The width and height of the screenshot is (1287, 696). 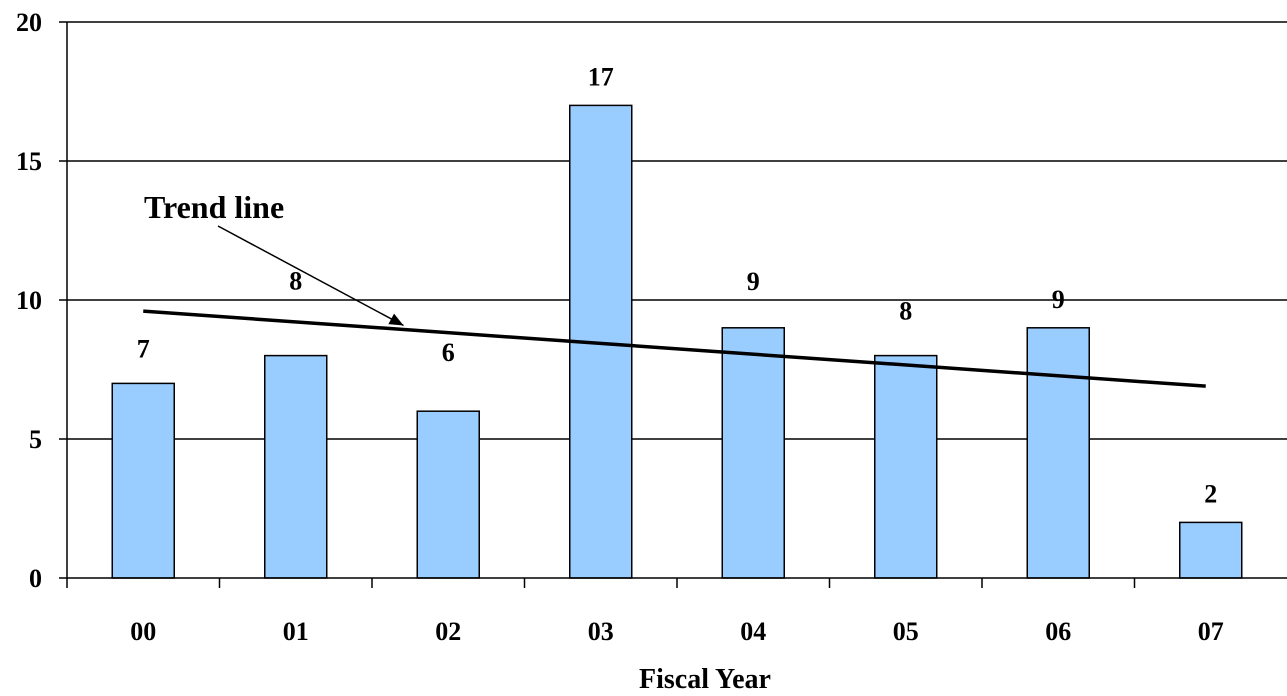 I want to click on data-label-05: 8, so click(x=905, y=311).